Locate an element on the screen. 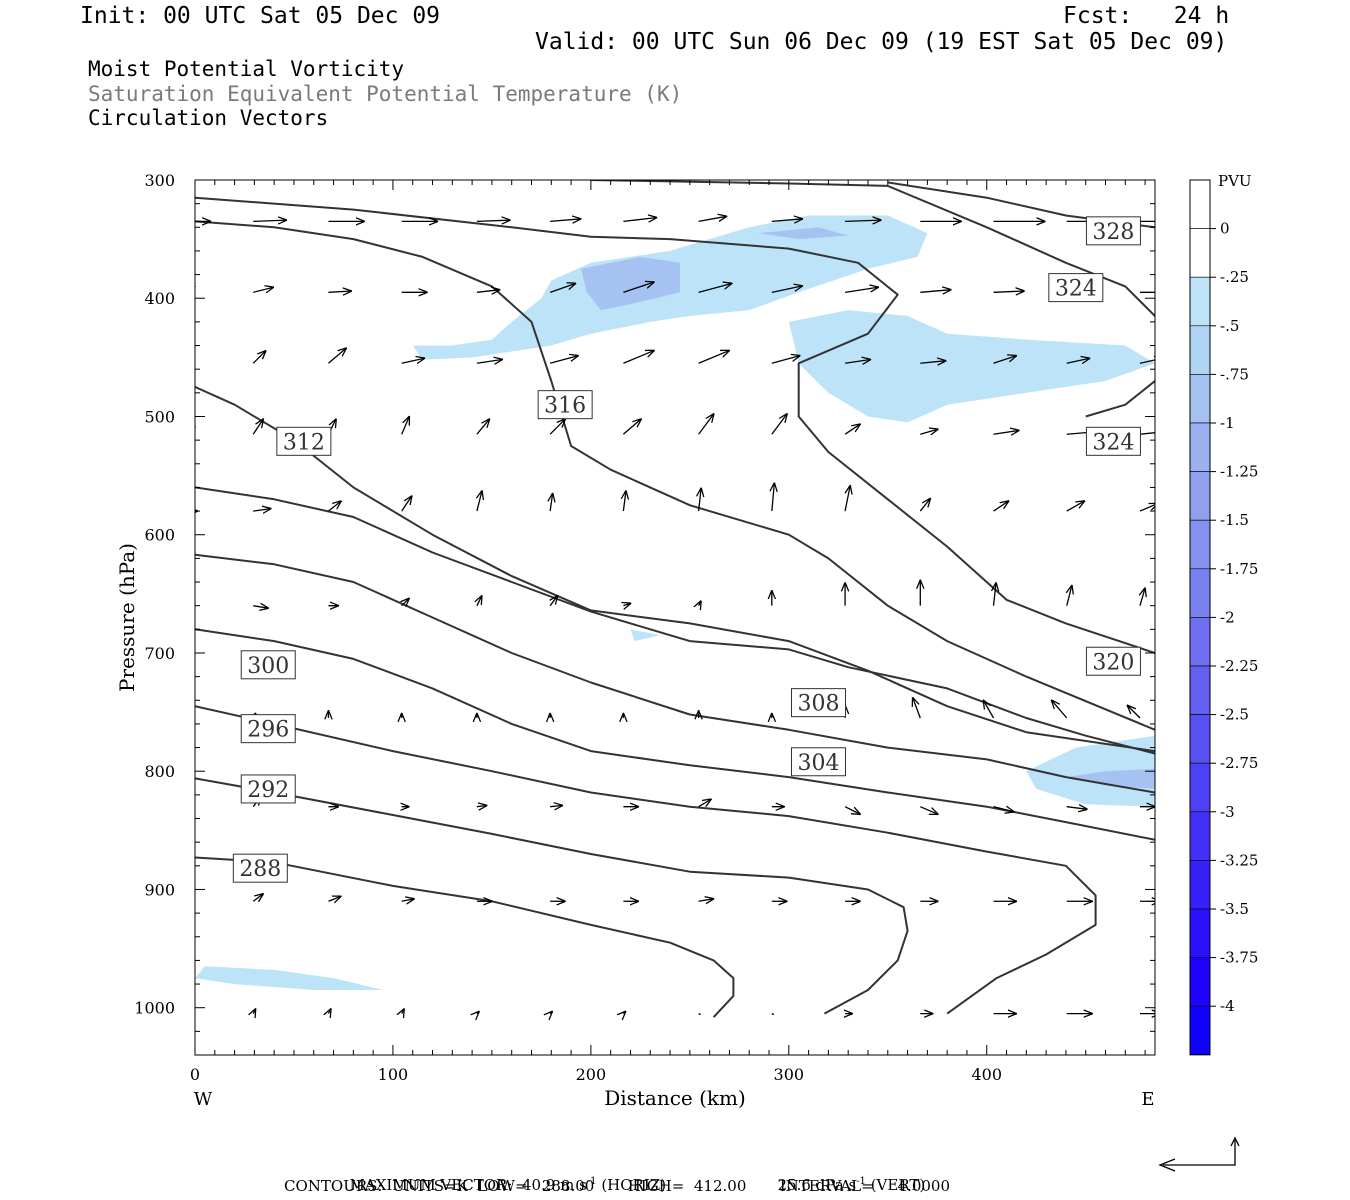 The width and height of the screenshot is (1350, 1200). colorbar-tick-label: -.5 is located at coordinates (1229, 326).